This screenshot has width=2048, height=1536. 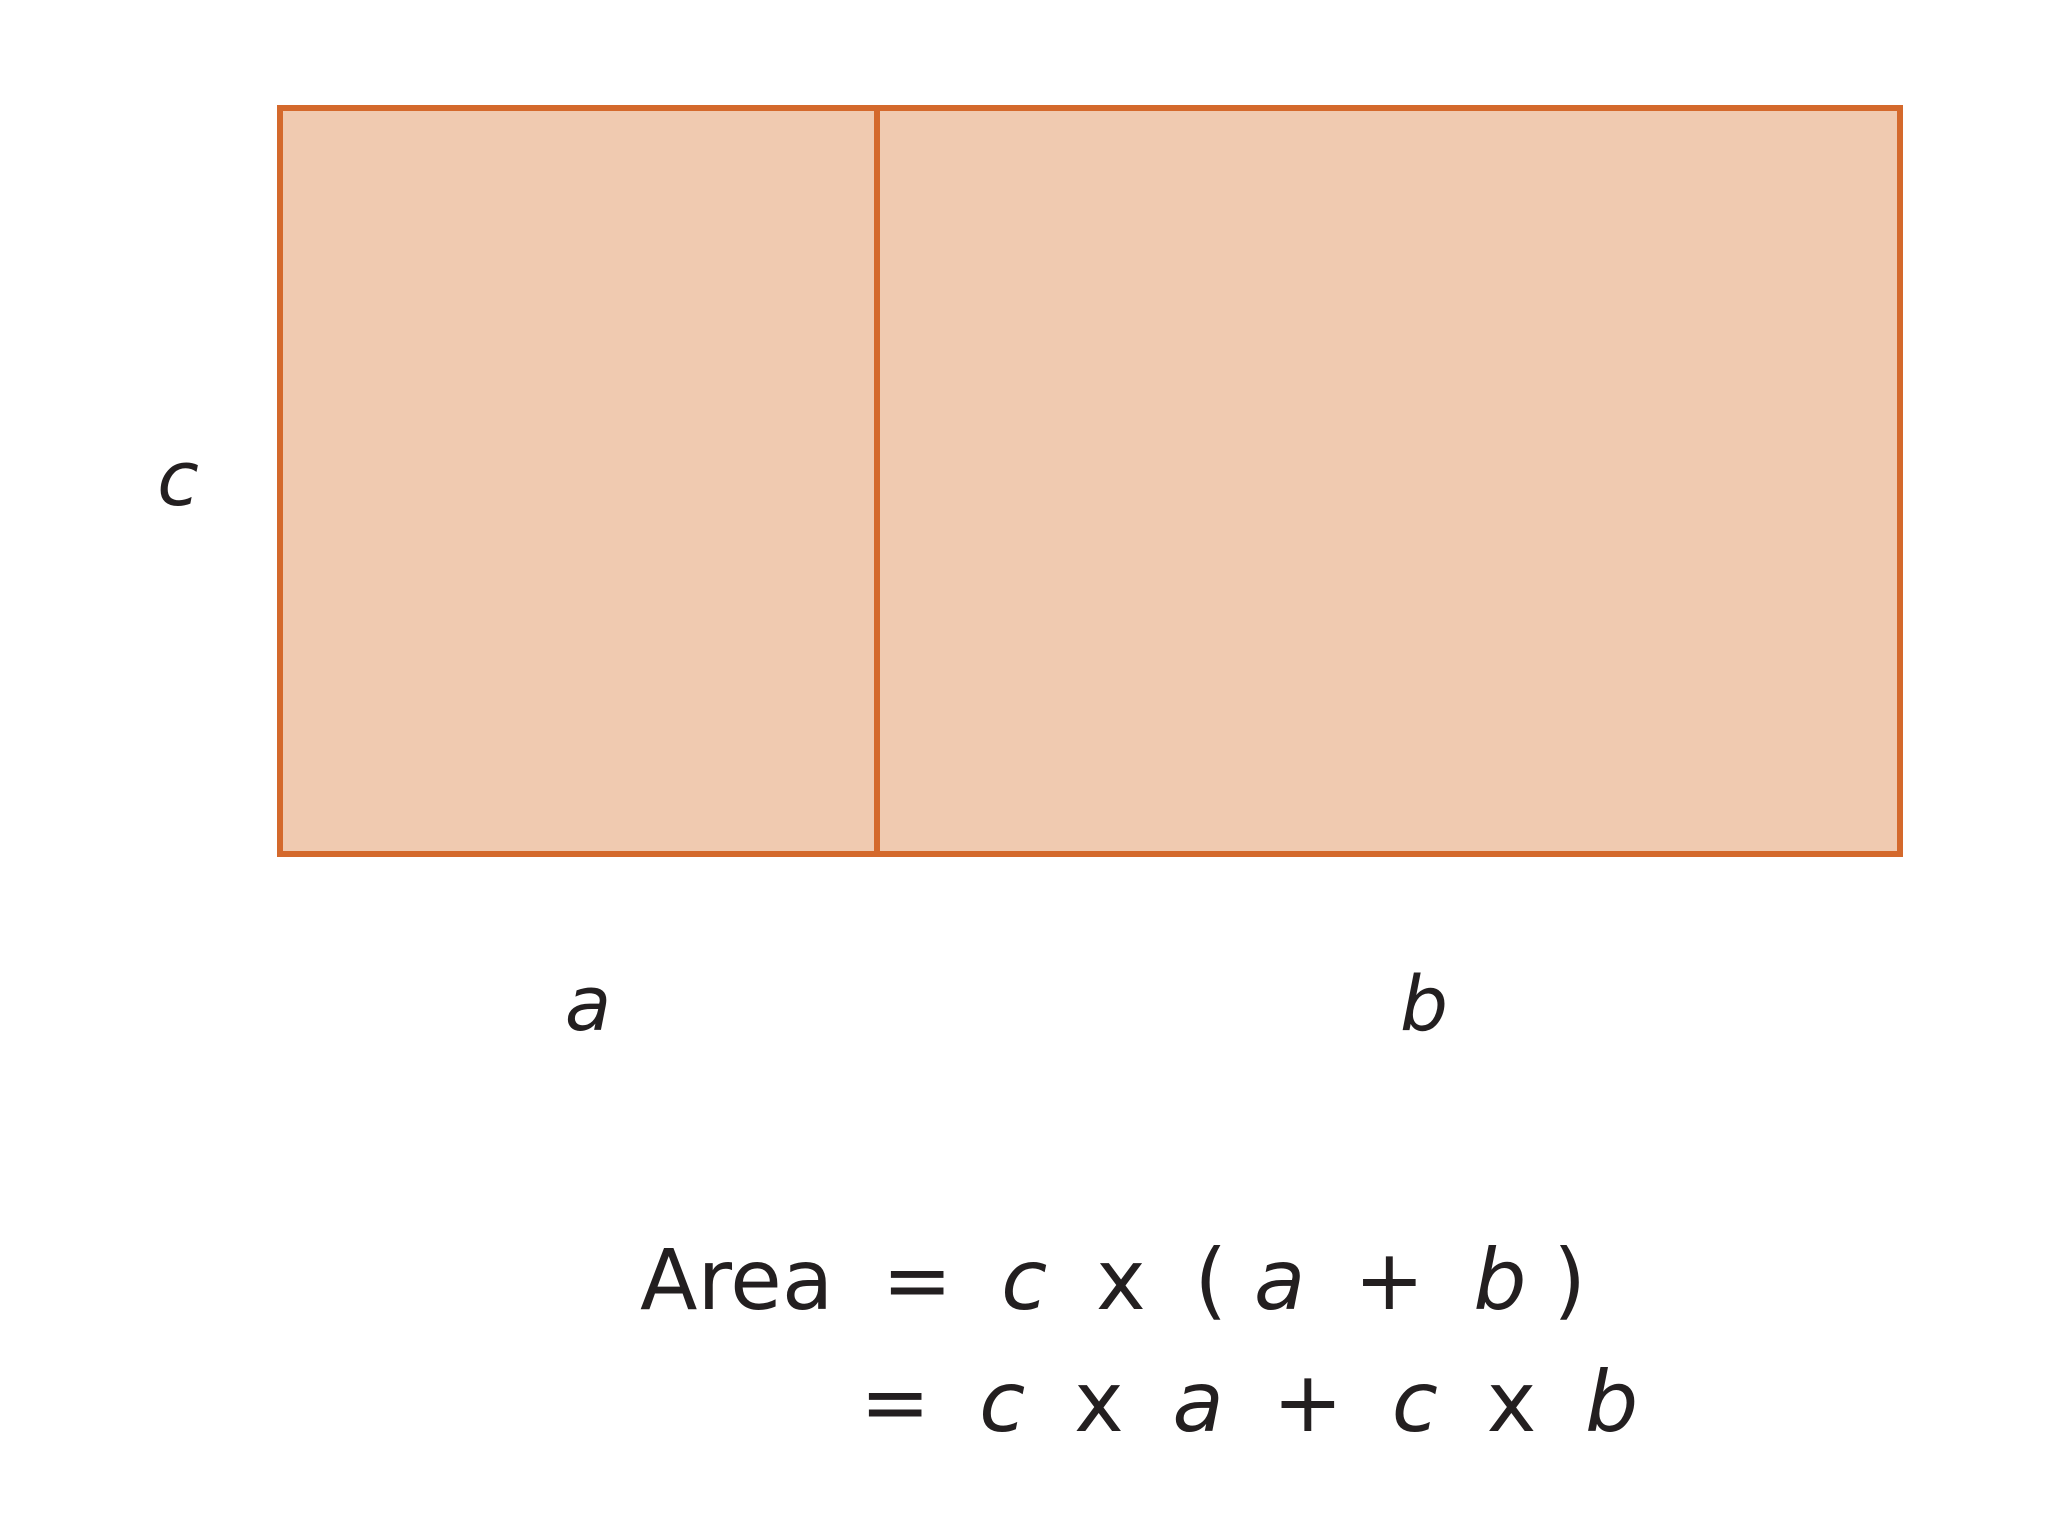 What do you see at coordinates (1569, 1280) in the screenshot?
I see `close-parenthesis: )` at bounding box center [1569, 1280].